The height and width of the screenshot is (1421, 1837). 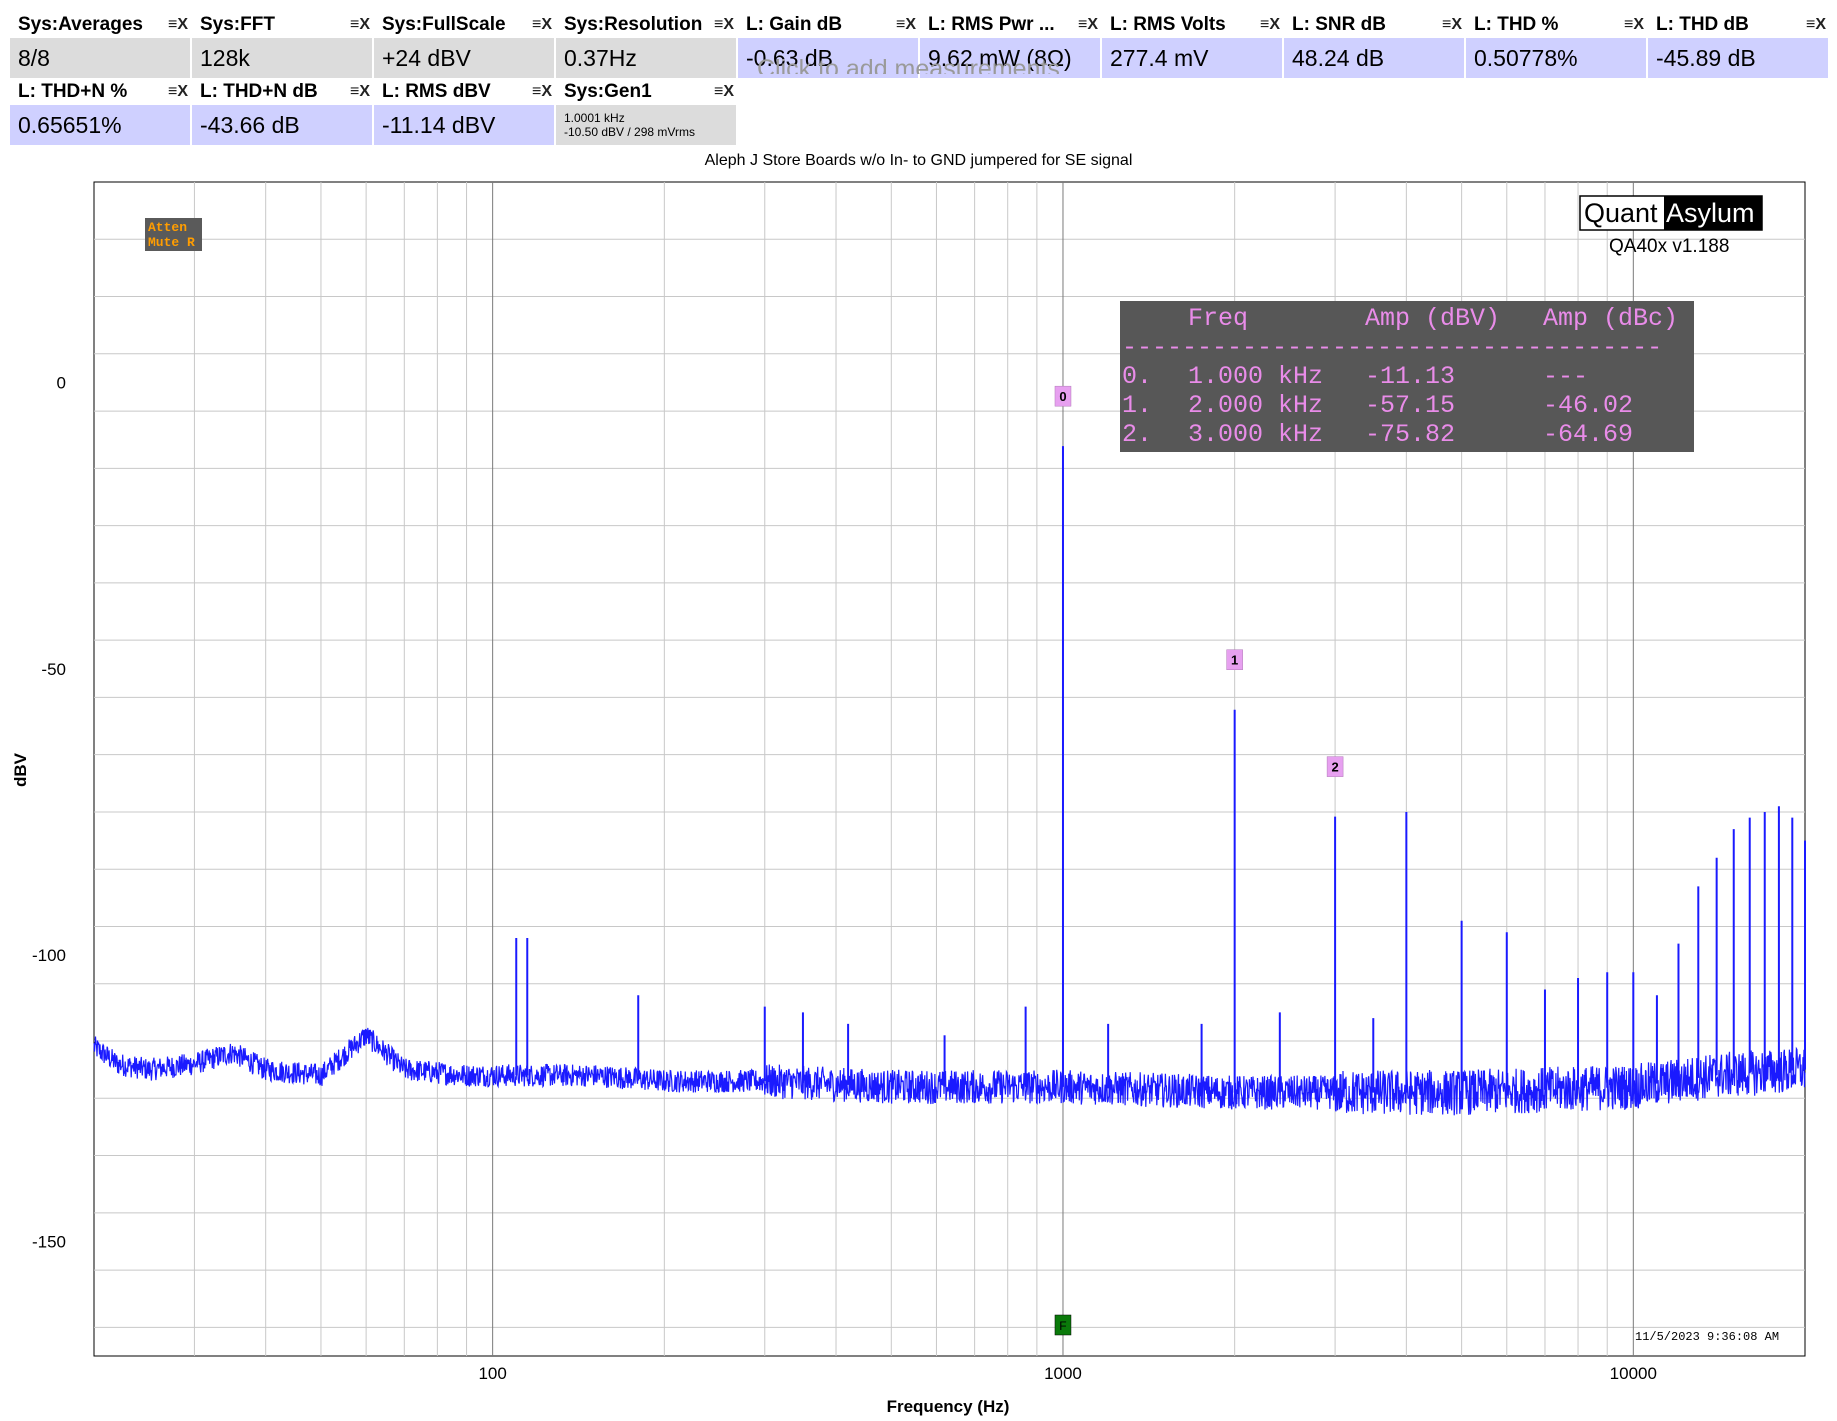 What do you see at coordinates (908, 64) in the screenshot?
I see `add-measurements-hint: Click to add measurements` at bounding box center [908, 64].